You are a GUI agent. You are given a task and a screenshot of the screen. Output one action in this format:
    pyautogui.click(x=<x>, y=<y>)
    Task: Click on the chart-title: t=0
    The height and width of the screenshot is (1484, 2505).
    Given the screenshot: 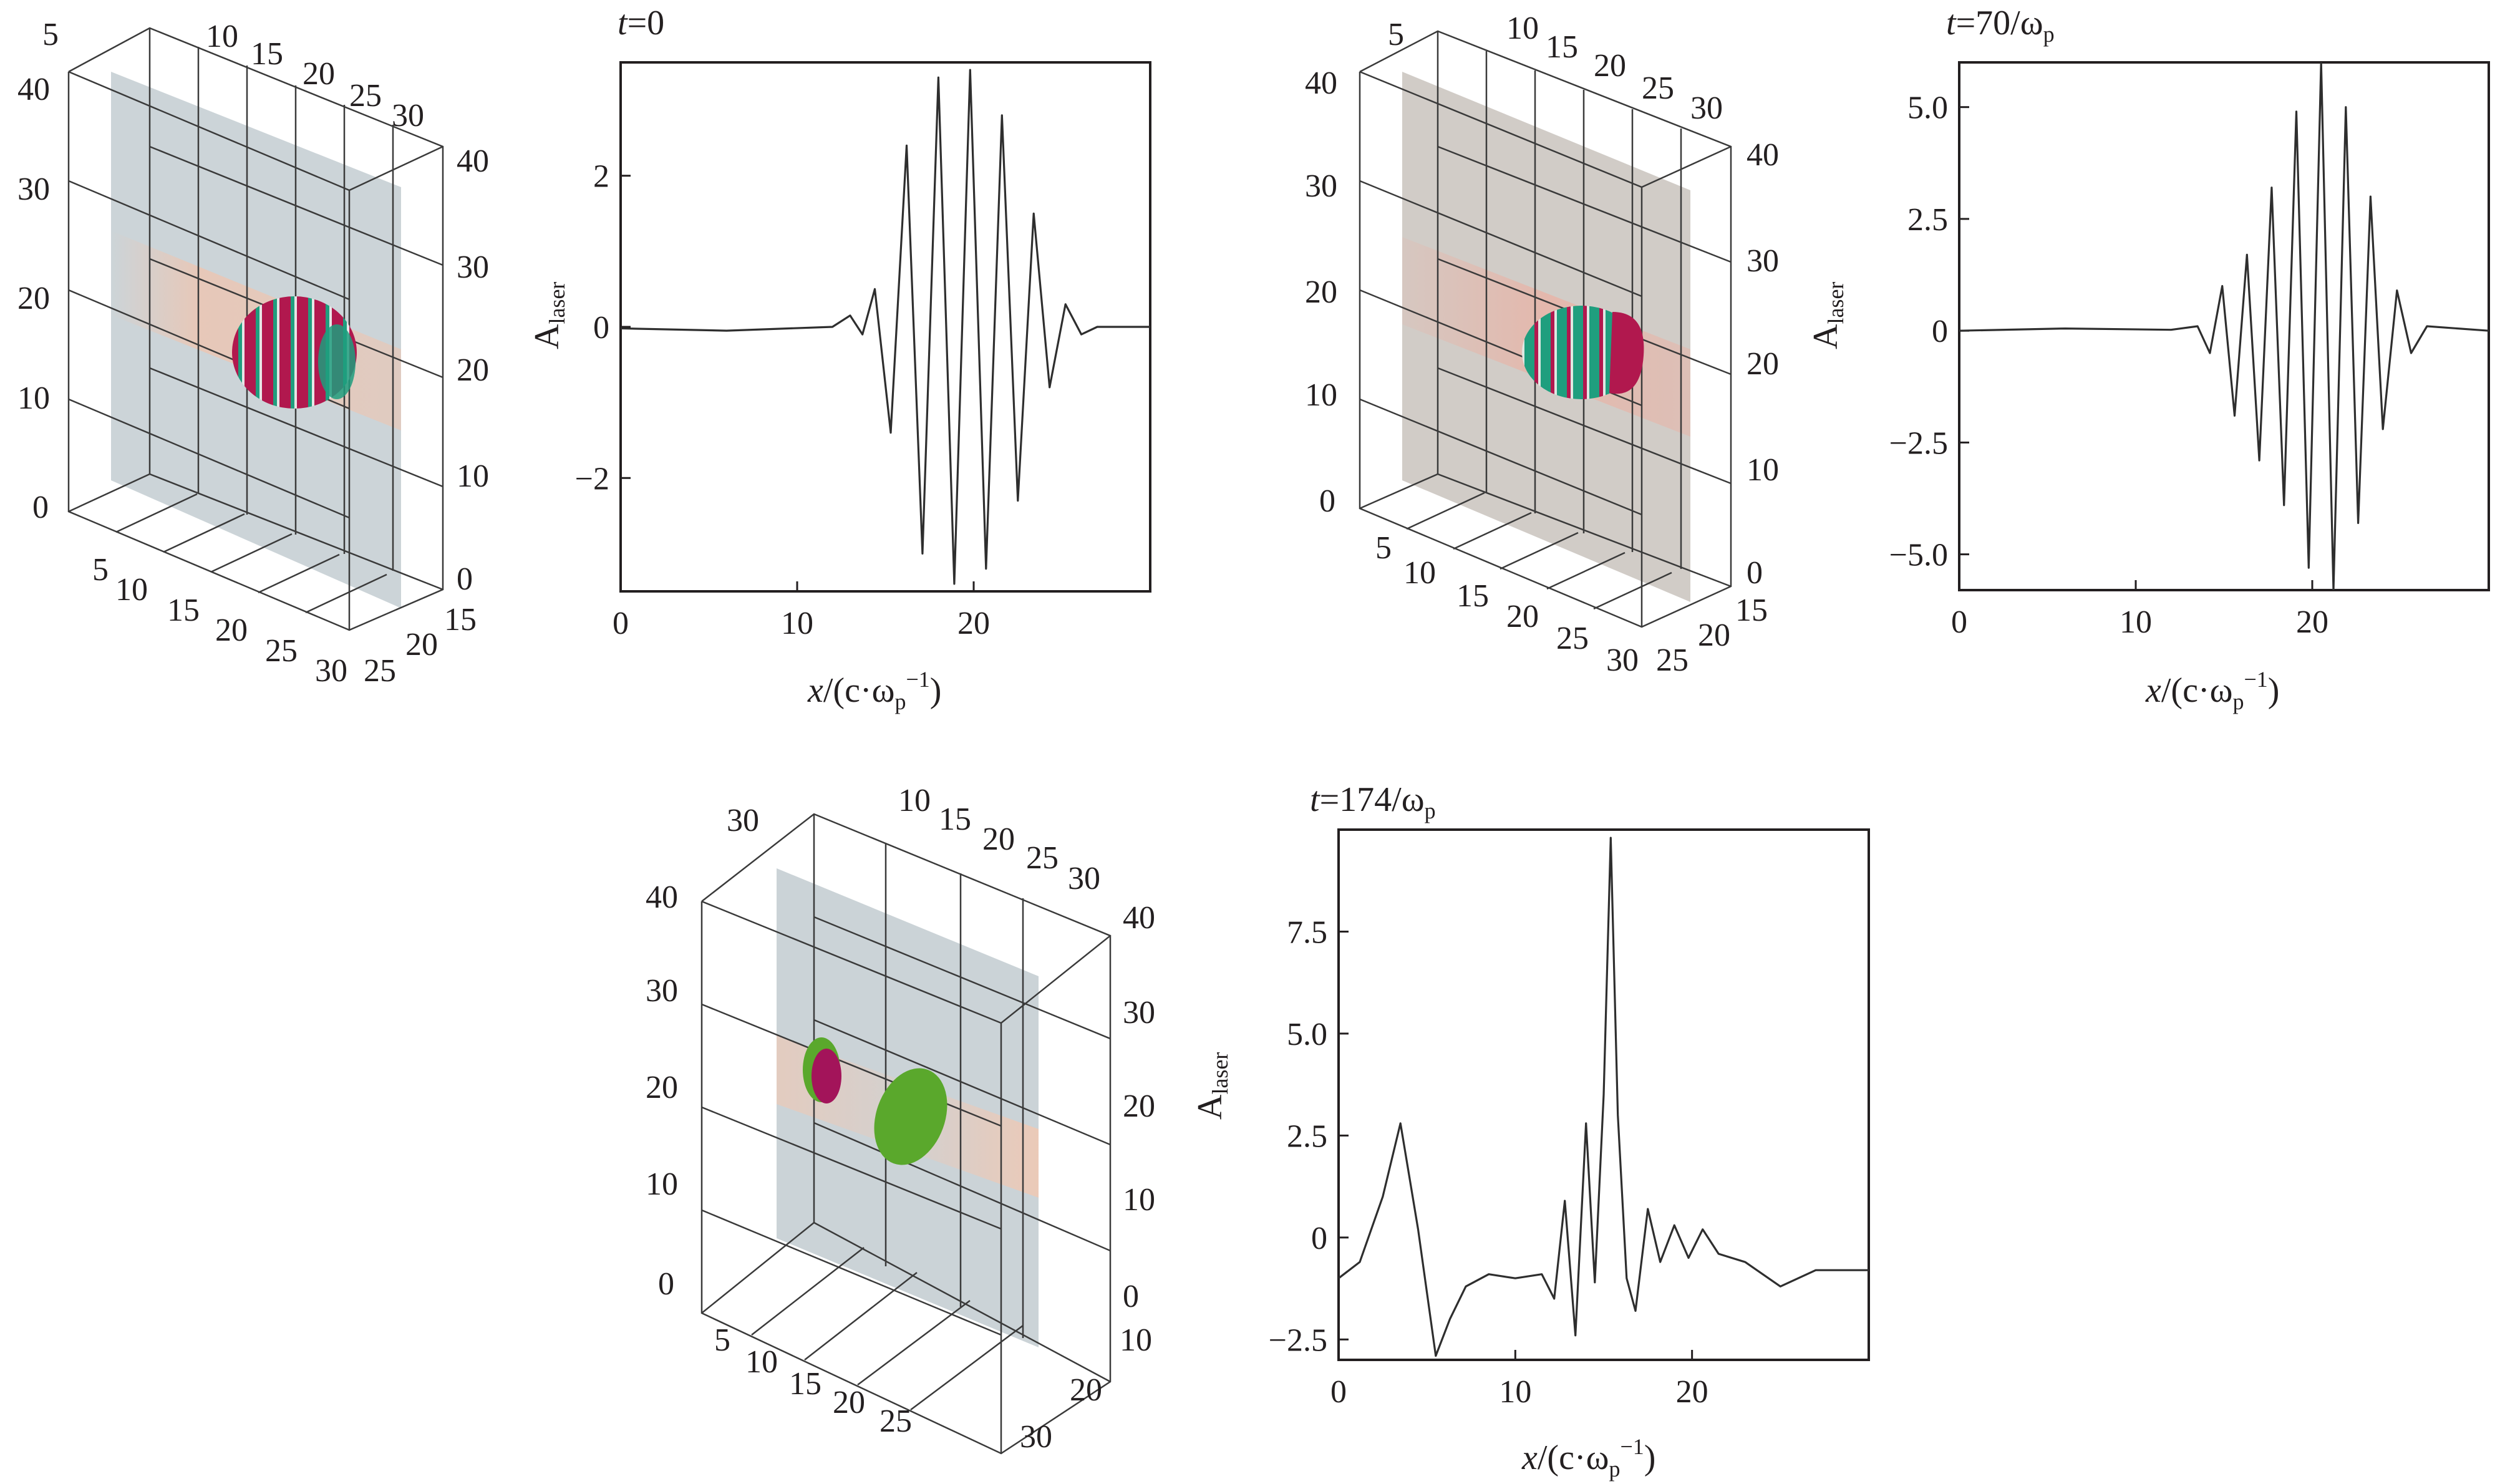 What is the action you would take?
    pyautogui.click(x=641, y=23)
    